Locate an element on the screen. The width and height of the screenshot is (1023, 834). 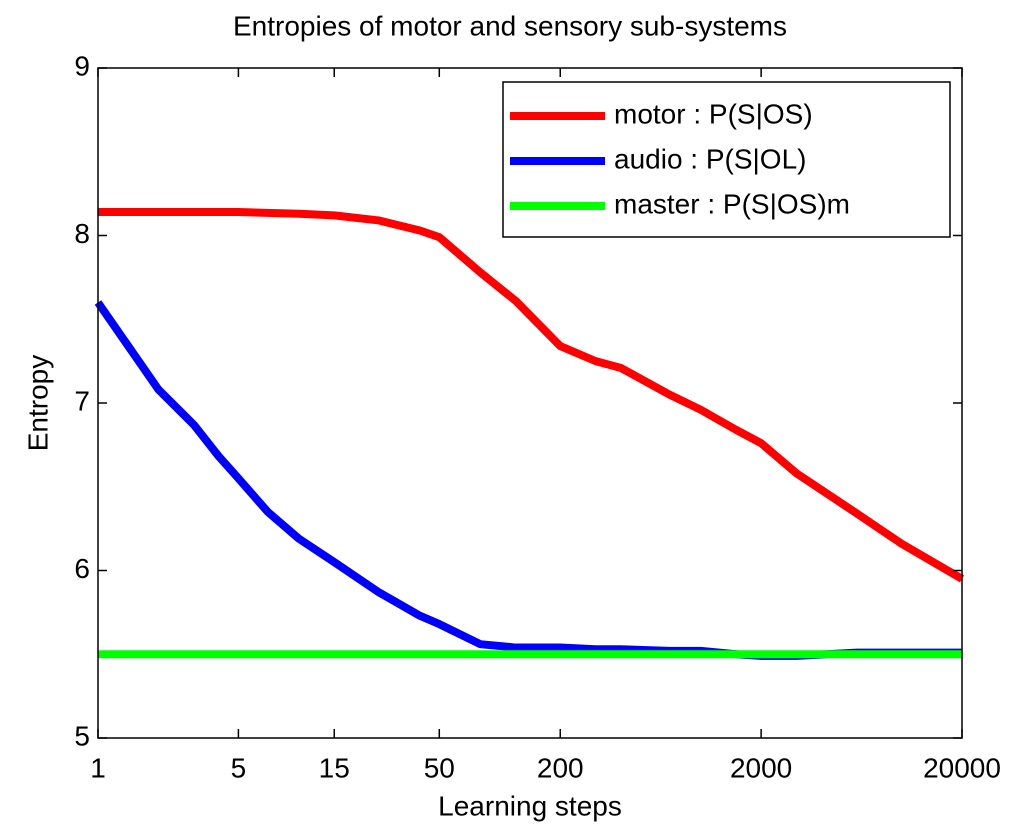
y-tick-label: 6 is located at coordinates (82, 568).